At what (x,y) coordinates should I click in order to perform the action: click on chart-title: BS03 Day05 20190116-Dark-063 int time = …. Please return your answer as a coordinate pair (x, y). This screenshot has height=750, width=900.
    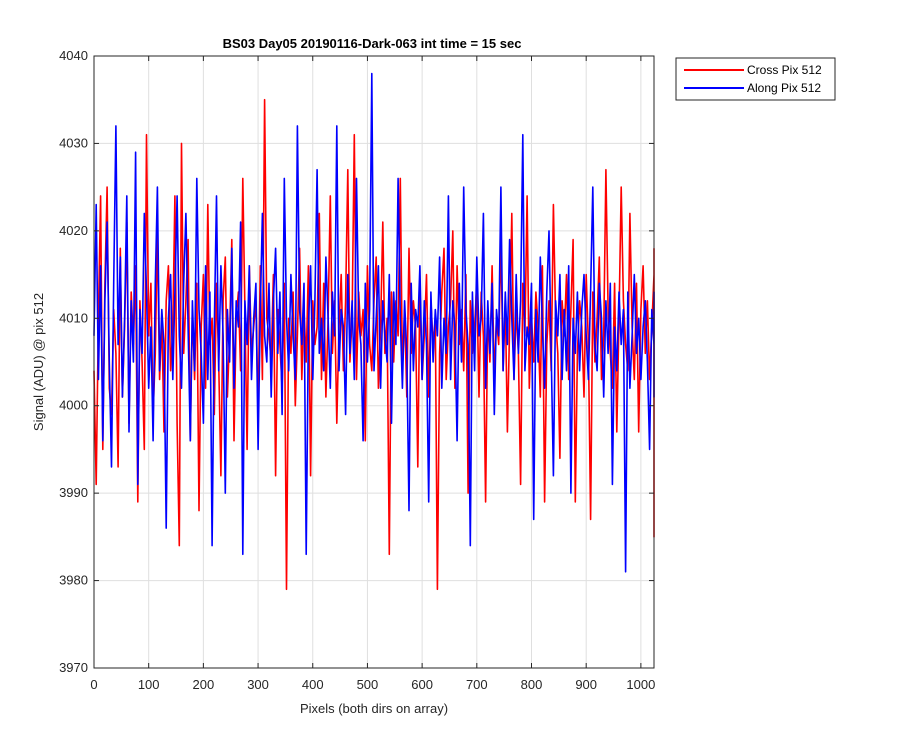
    Looking at the image, I should click on (372, 43).